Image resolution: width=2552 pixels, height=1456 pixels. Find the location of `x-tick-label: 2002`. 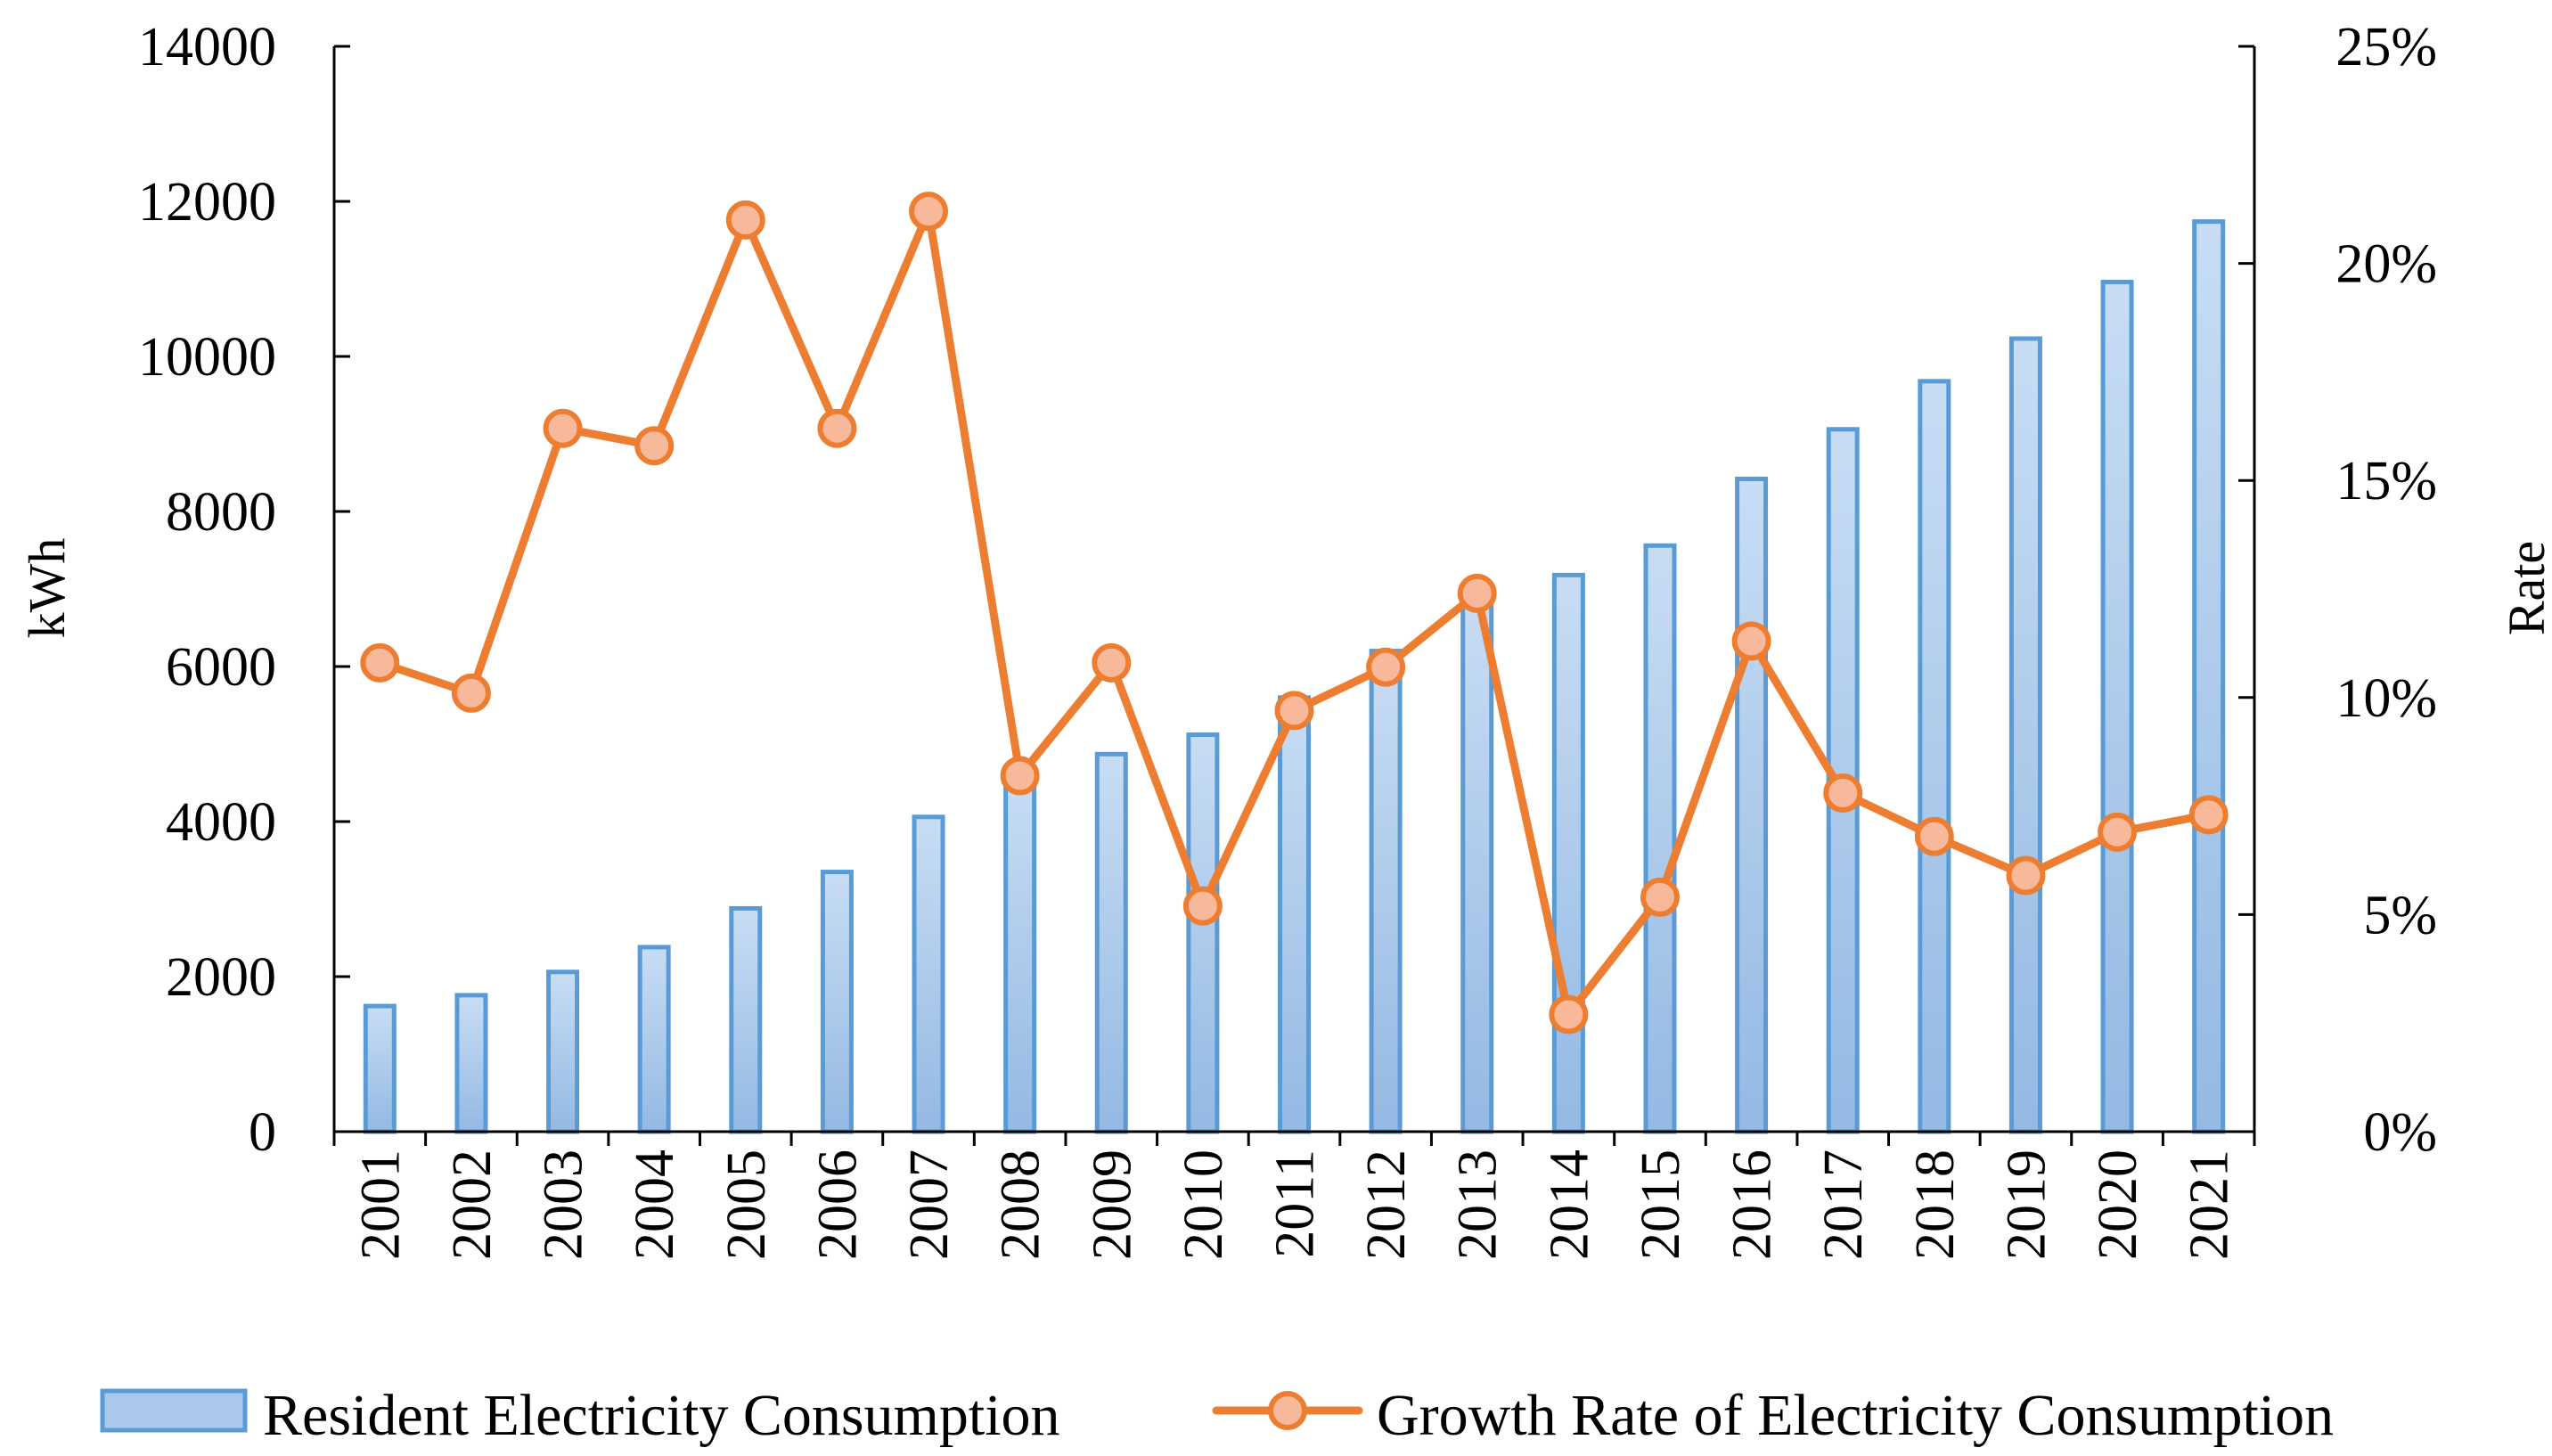

x-tick-label: 2002 is located at coordinates (473, 1204).